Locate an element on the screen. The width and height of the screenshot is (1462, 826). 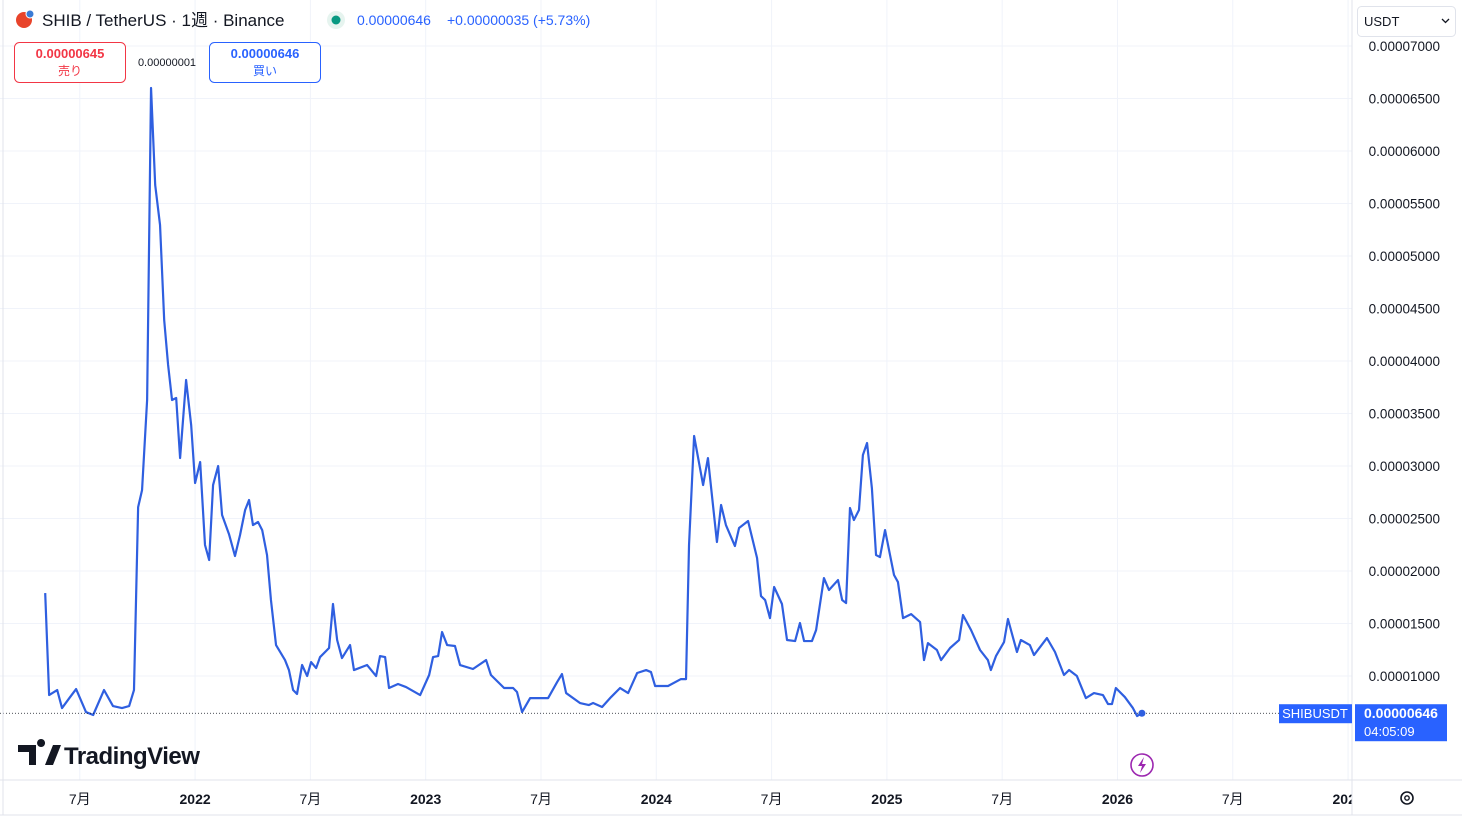
currency-label: USDT is located at coordinates (1381, 21).